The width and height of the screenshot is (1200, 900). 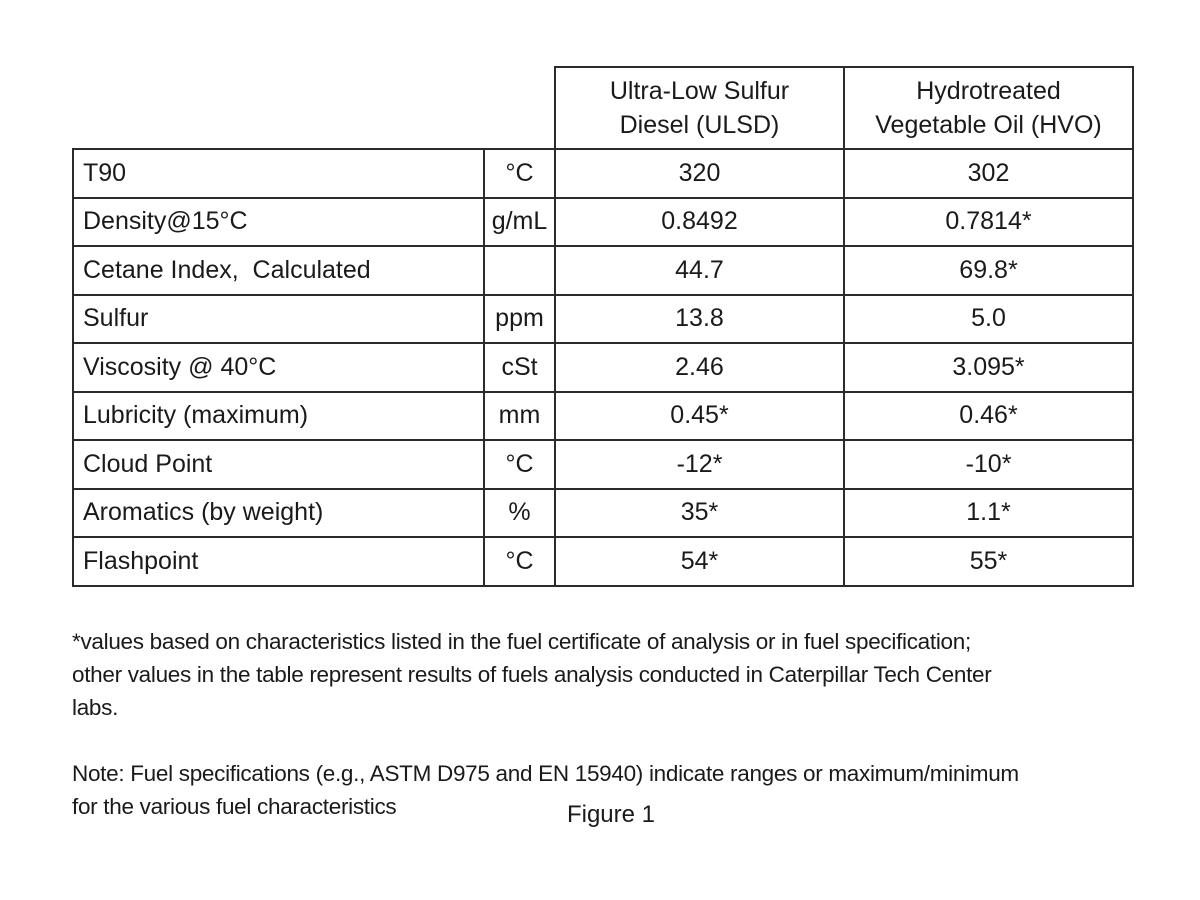 What do you see at coordinates (700, 271) in the screenshot?
I see `ulsd-value-cell: 44.7` at bounding box center [700, 271].